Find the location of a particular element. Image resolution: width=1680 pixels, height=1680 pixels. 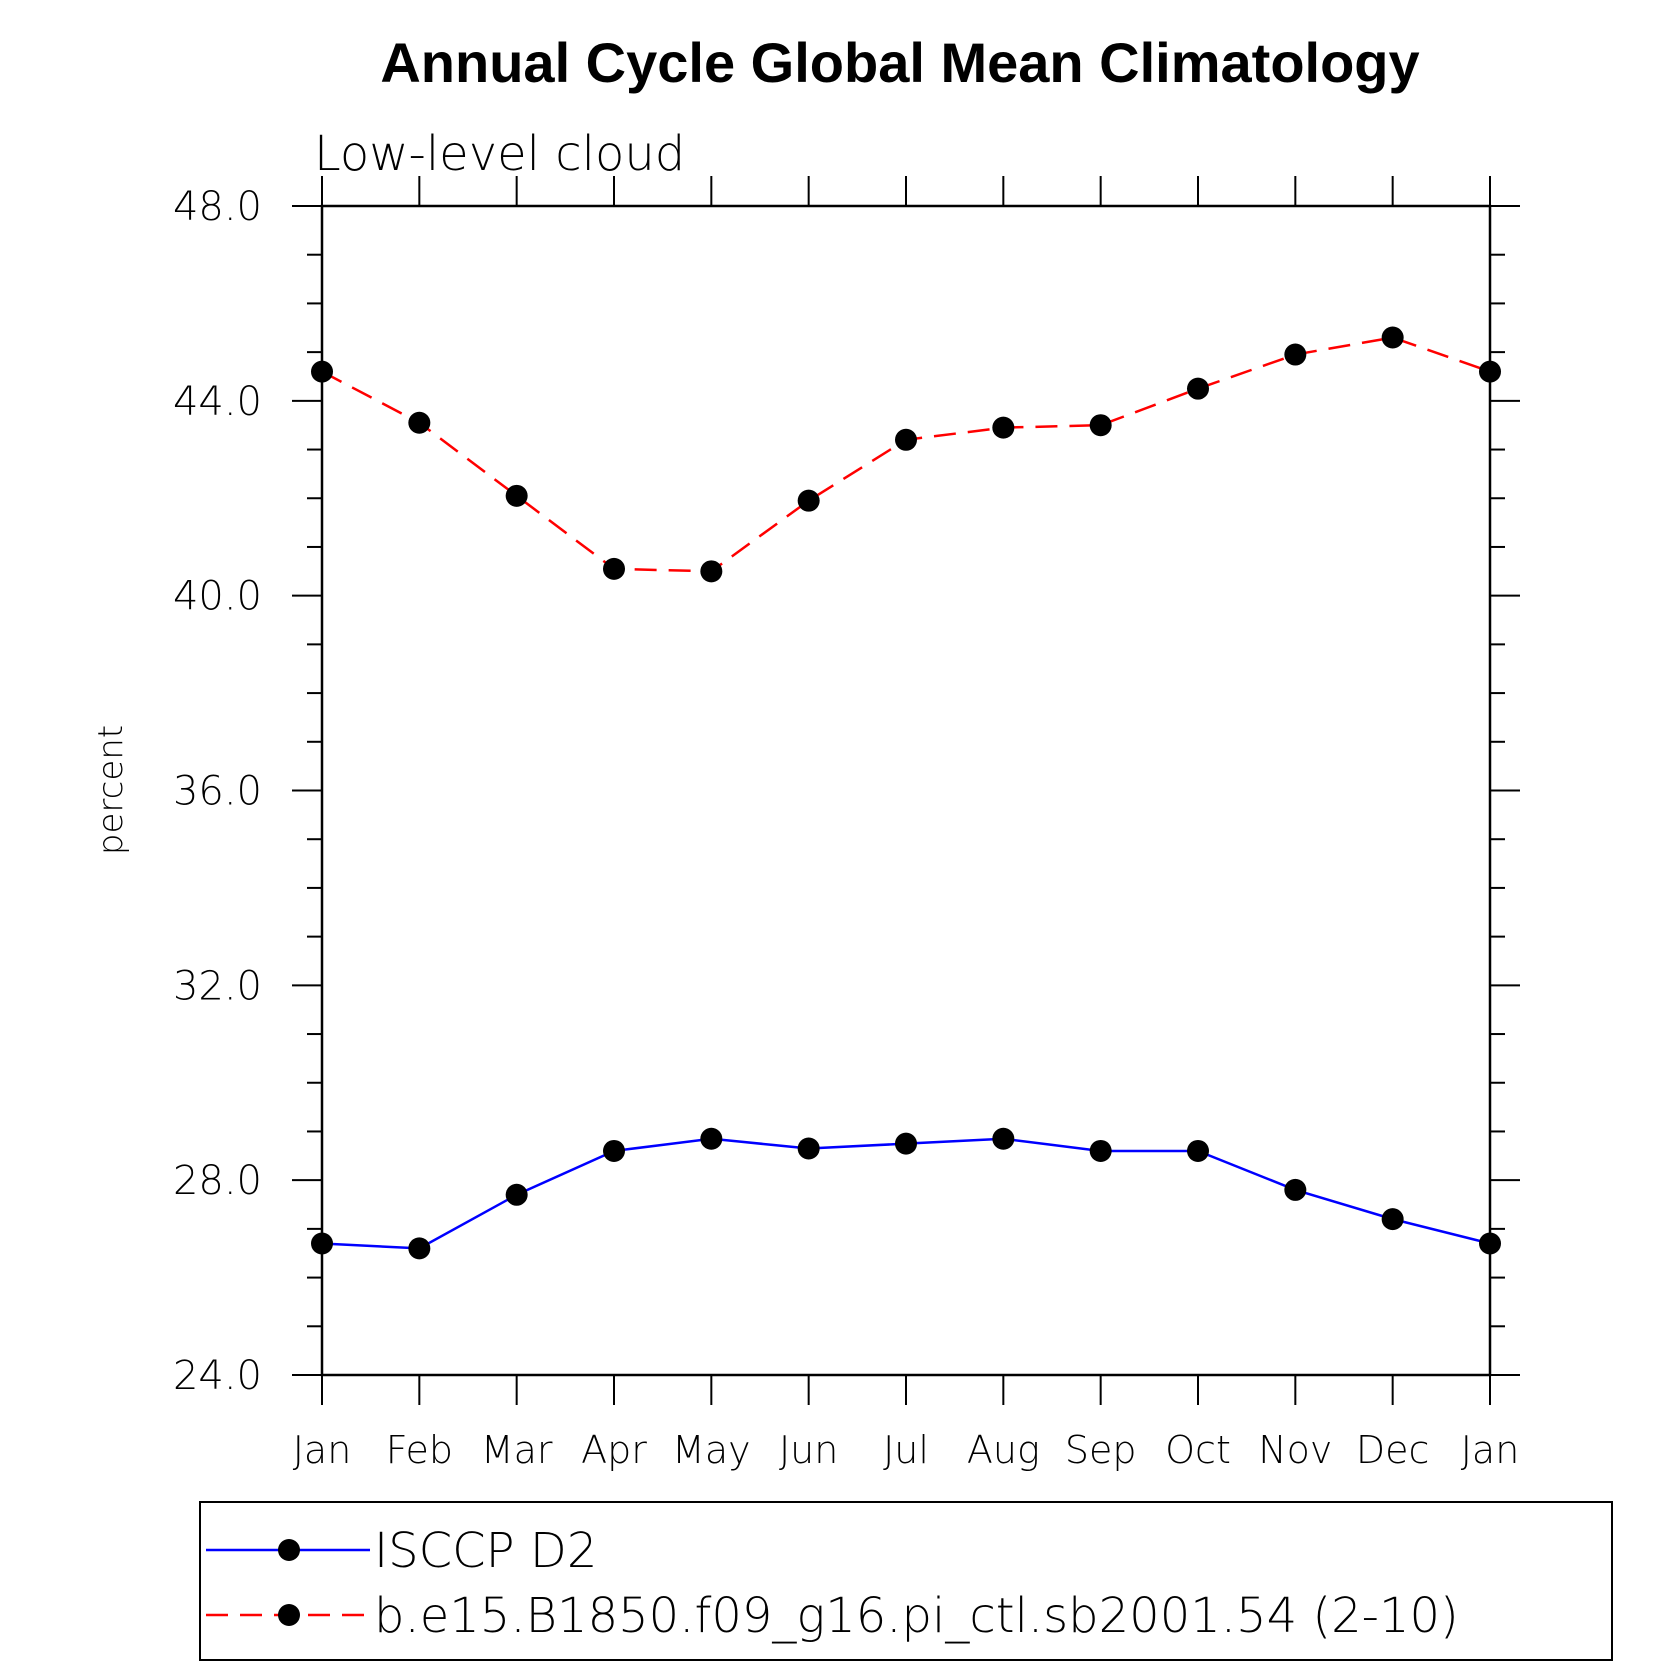

x-tick-label: Apr is located at coordinates (614, 1450).